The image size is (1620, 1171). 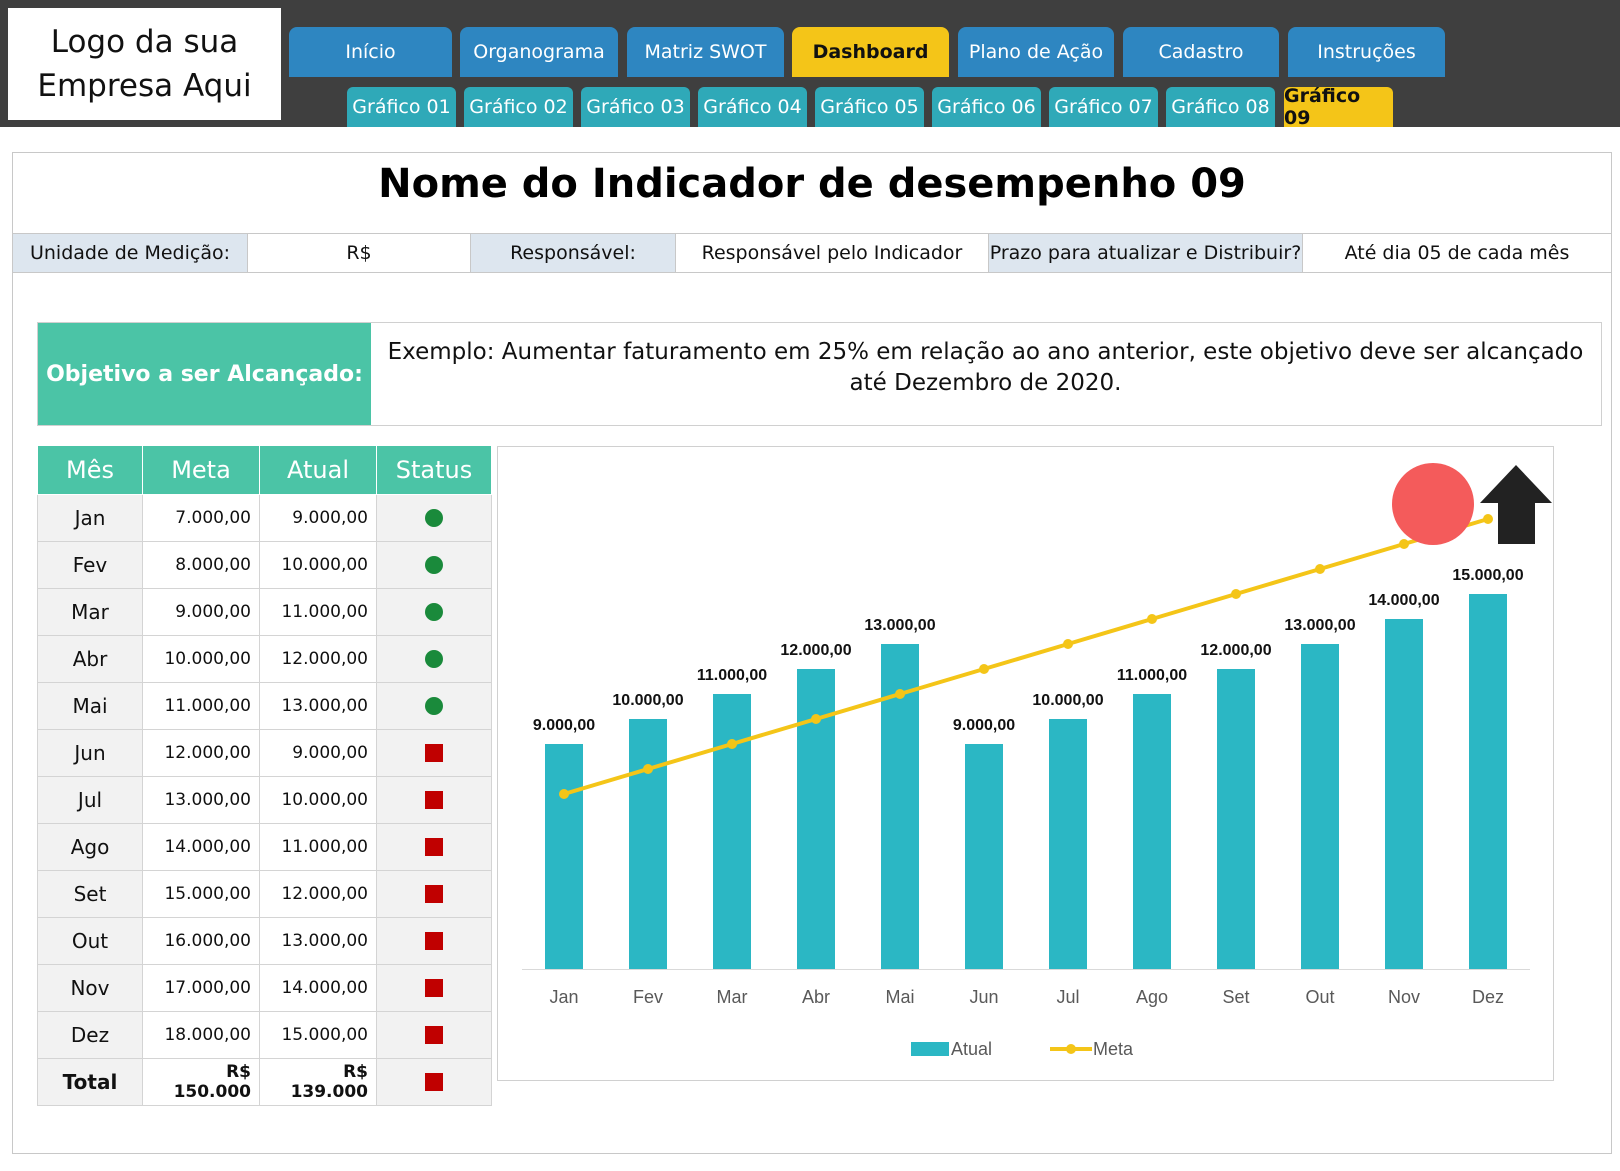 What do you see at coordinates (1201, 52) in the screenshot?
I see `tab-cadastro: Cadastro` at bounding box center [1201, 52].